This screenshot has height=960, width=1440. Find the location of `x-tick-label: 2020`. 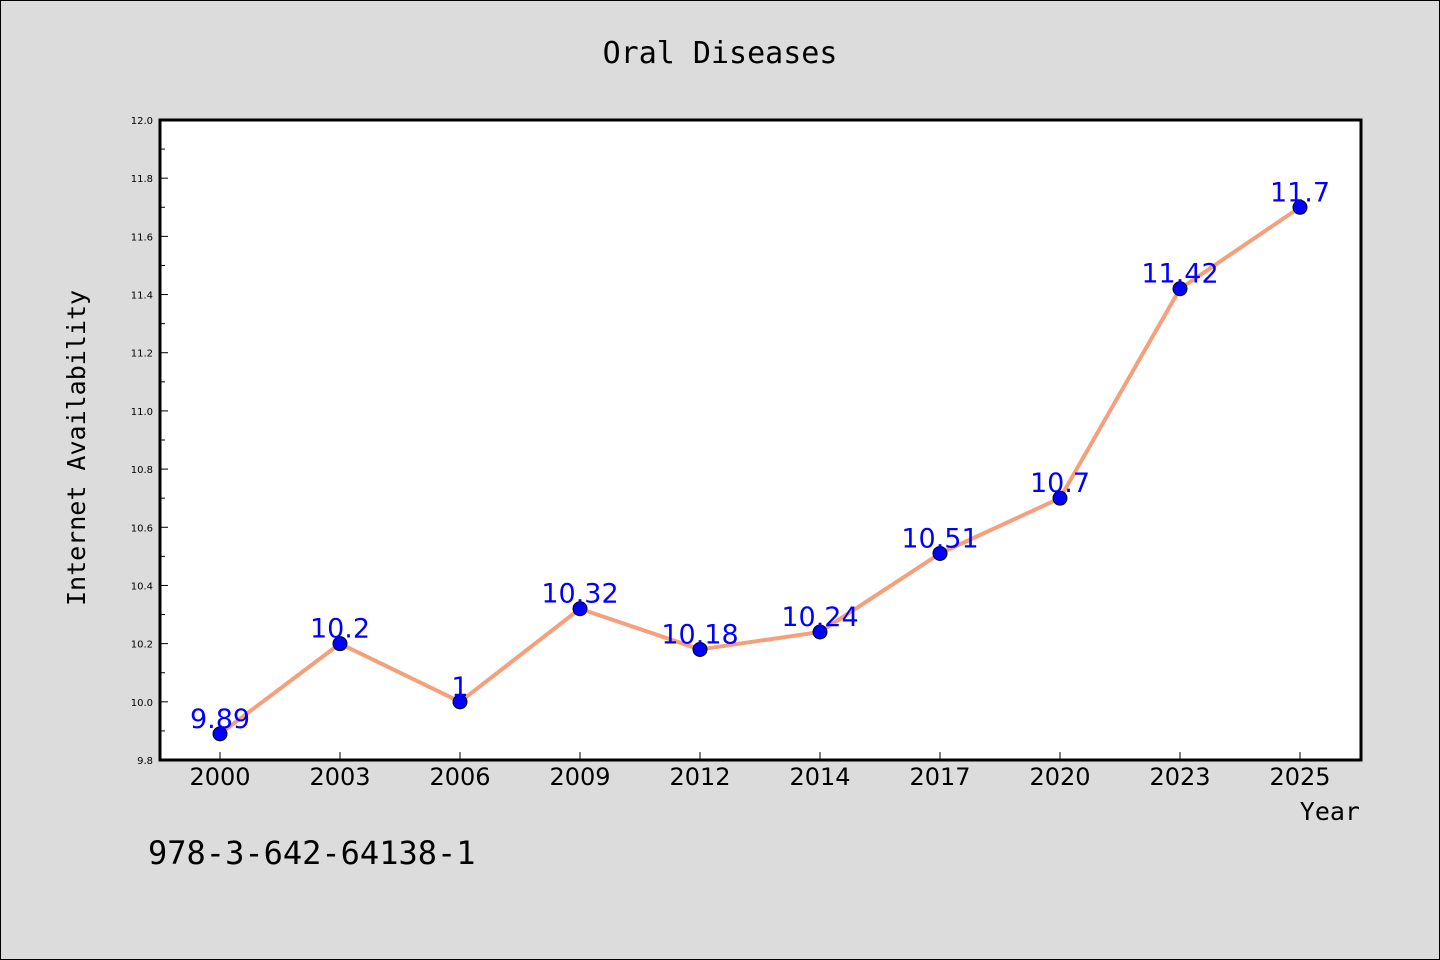

x-tick-label: 2020 is located at coordinates (1059, 777).